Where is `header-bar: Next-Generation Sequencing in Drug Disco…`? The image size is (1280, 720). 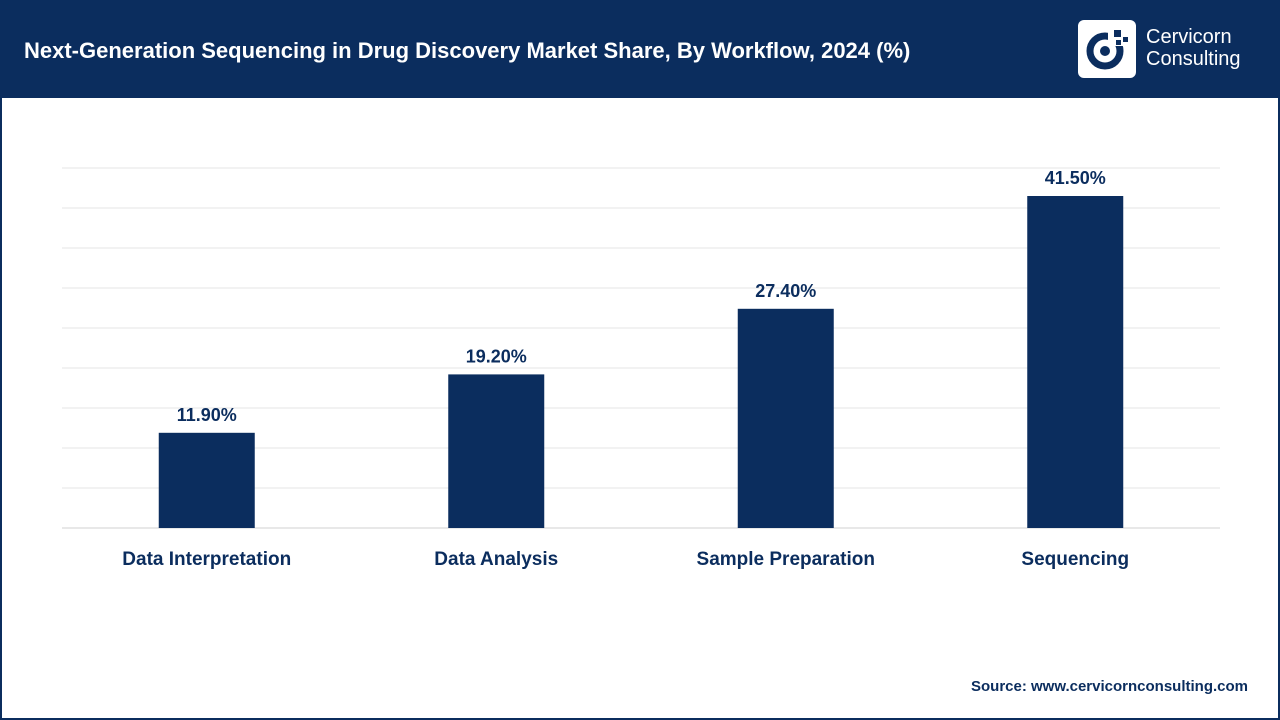 header-bar: Next-Generation Sequencing in Drug Disco… is located at coordinates (640, 50).